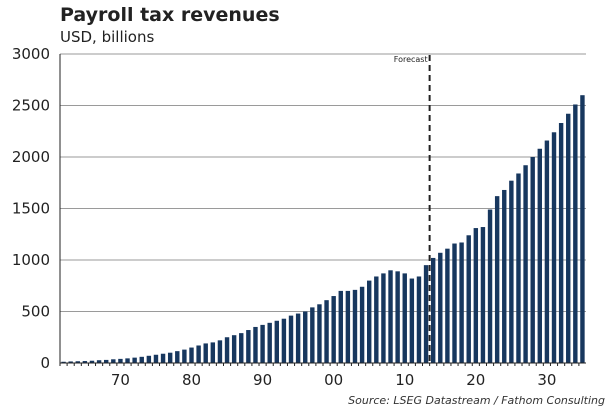 The width and height of the screenshot is (615, 410). I want to click on y-tick-label: 1500, so click(31, 209).